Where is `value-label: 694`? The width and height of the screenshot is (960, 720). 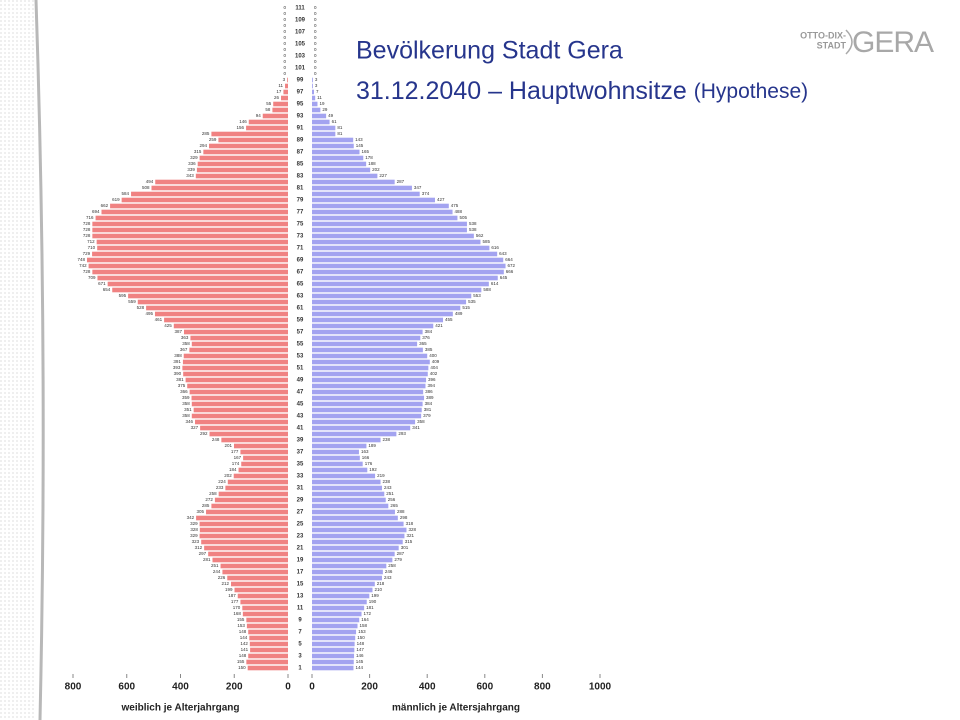
value-label: 694 is located at coordinates (96, 211).